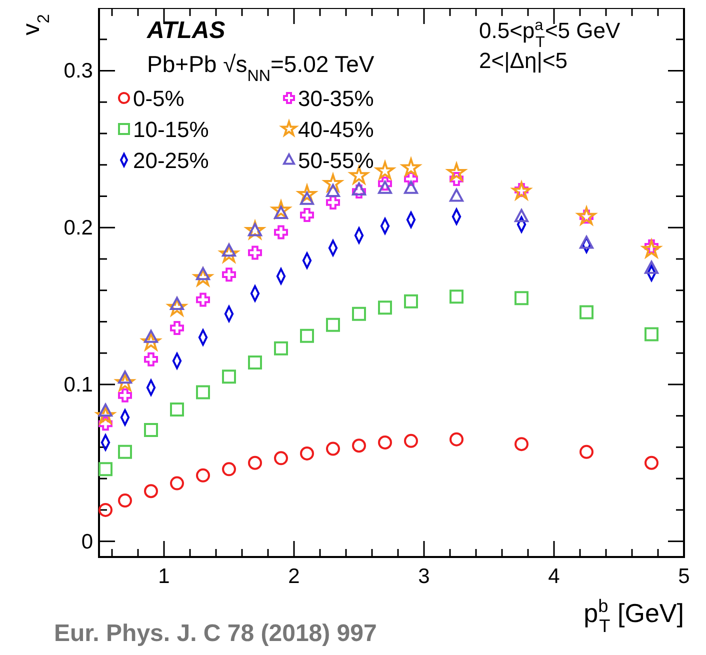 This screenshot has width=706, height=655. What do you see at coordinates (549, 33) in the screenshot?
I see `annotation: 0.5<p$^{a}$$_{T}$<5 GeV` at bounding box center [549, 33].